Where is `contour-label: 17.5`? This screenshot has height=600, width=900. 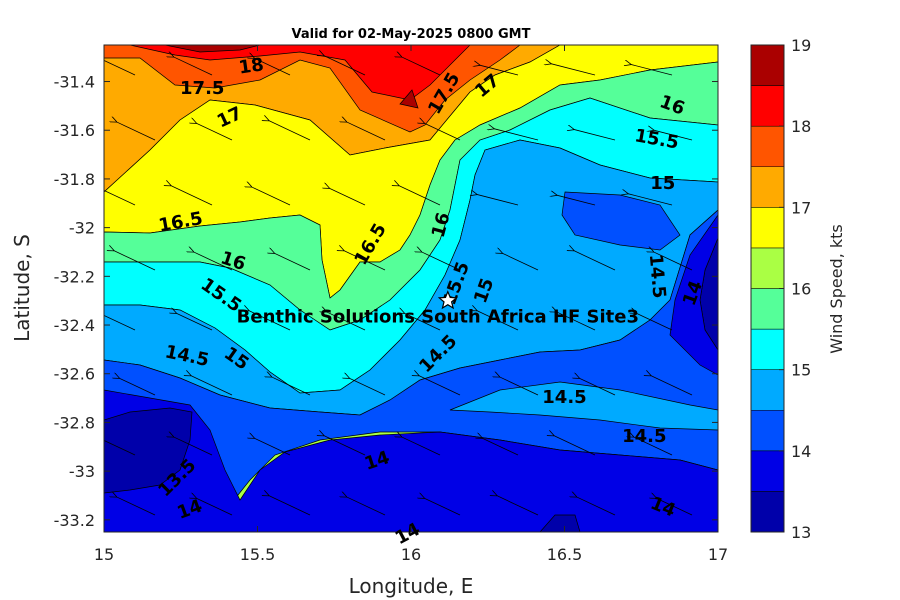 contour-label: 17.5 is located at coordinates (202, 88).